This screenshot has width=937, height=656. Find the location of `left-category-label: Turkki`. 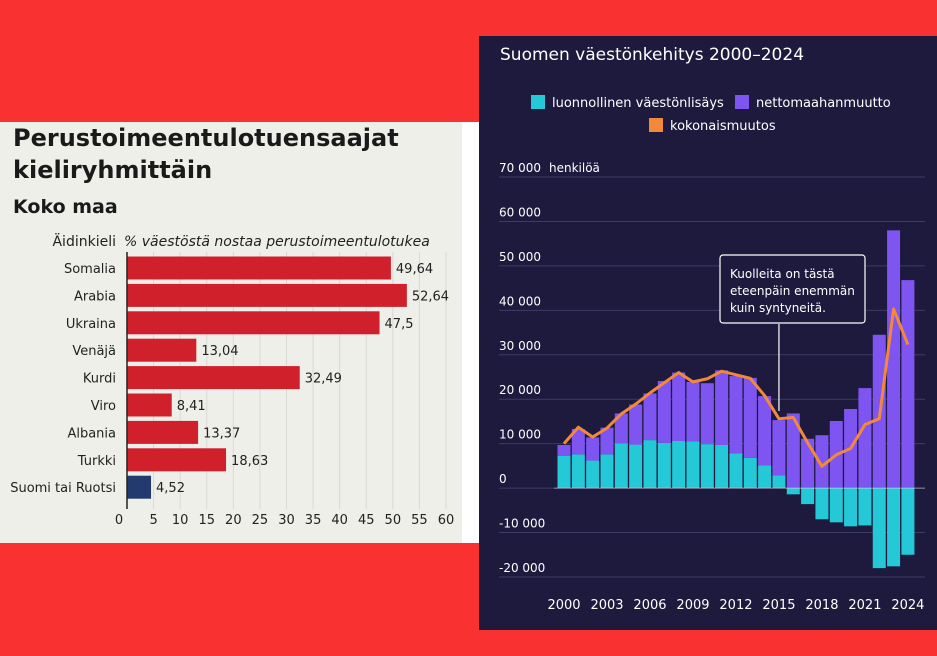

left-category-label: Turkki is located at coordinates (96, 461).